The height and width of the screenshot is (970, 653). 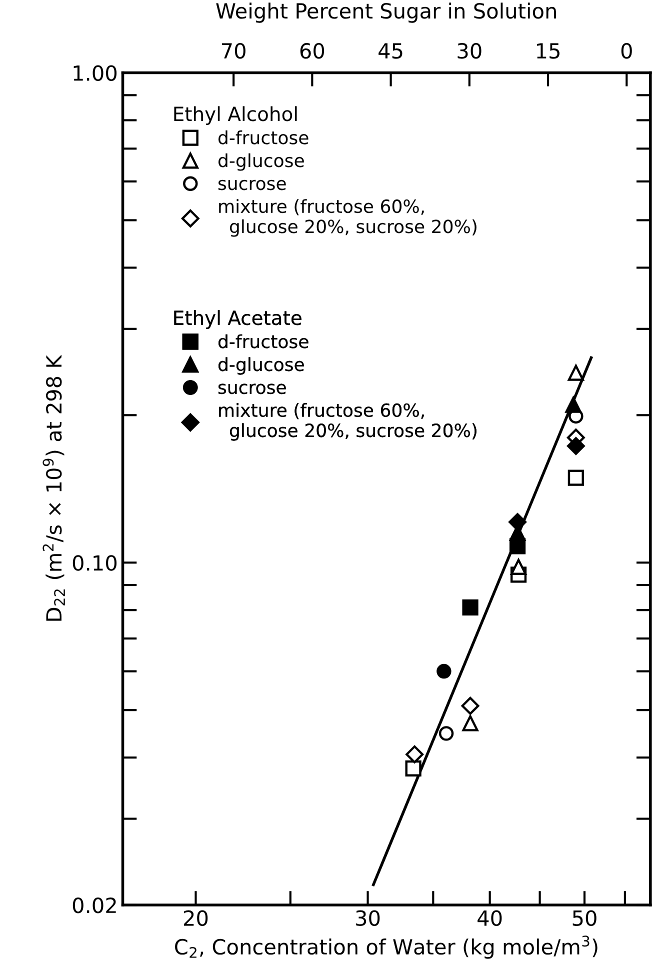 I want to click on text: 15, so click(x=548, y=51).